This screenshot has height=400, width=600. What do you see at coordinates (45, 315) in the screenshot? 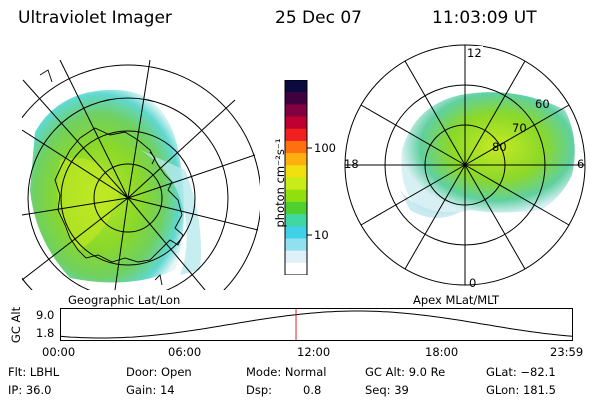
I see `timeline-ytick-high: 9.0` at bounding box center [45, 315].